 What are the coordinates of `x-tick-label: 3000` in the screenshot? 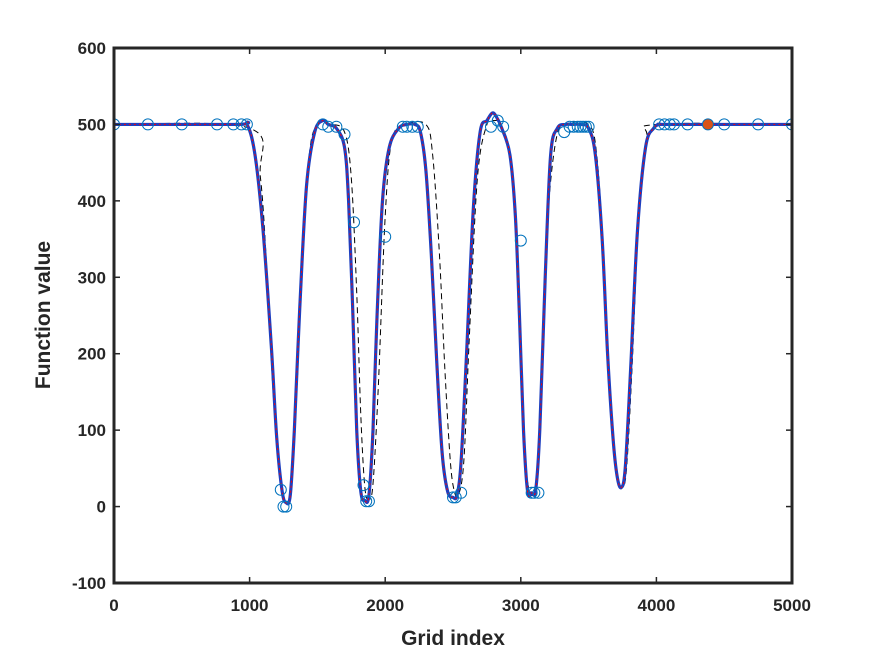 It's located at (521, 605).